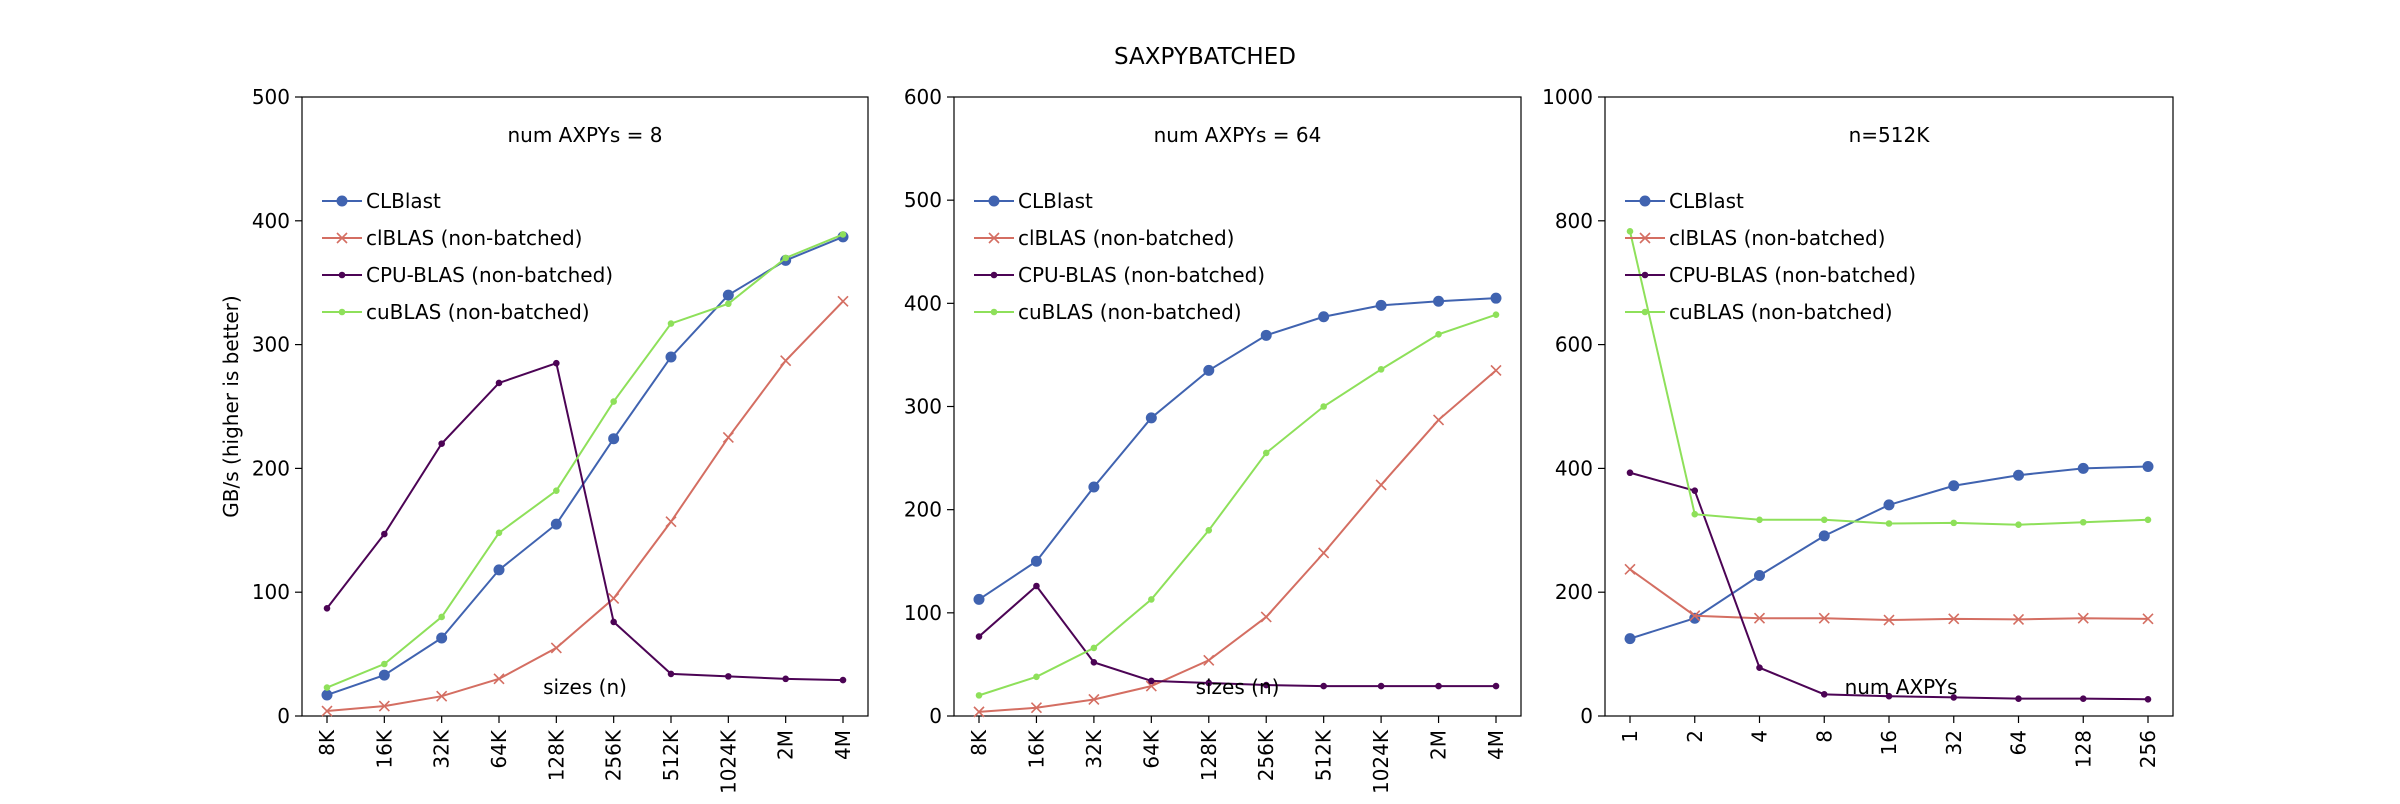 This screenshot has height=804, width=2400. What do you see at coordinates (728, 761) in the screenshot?
I see `x-tick-label: 1024K` at bounding box center [728, 761].